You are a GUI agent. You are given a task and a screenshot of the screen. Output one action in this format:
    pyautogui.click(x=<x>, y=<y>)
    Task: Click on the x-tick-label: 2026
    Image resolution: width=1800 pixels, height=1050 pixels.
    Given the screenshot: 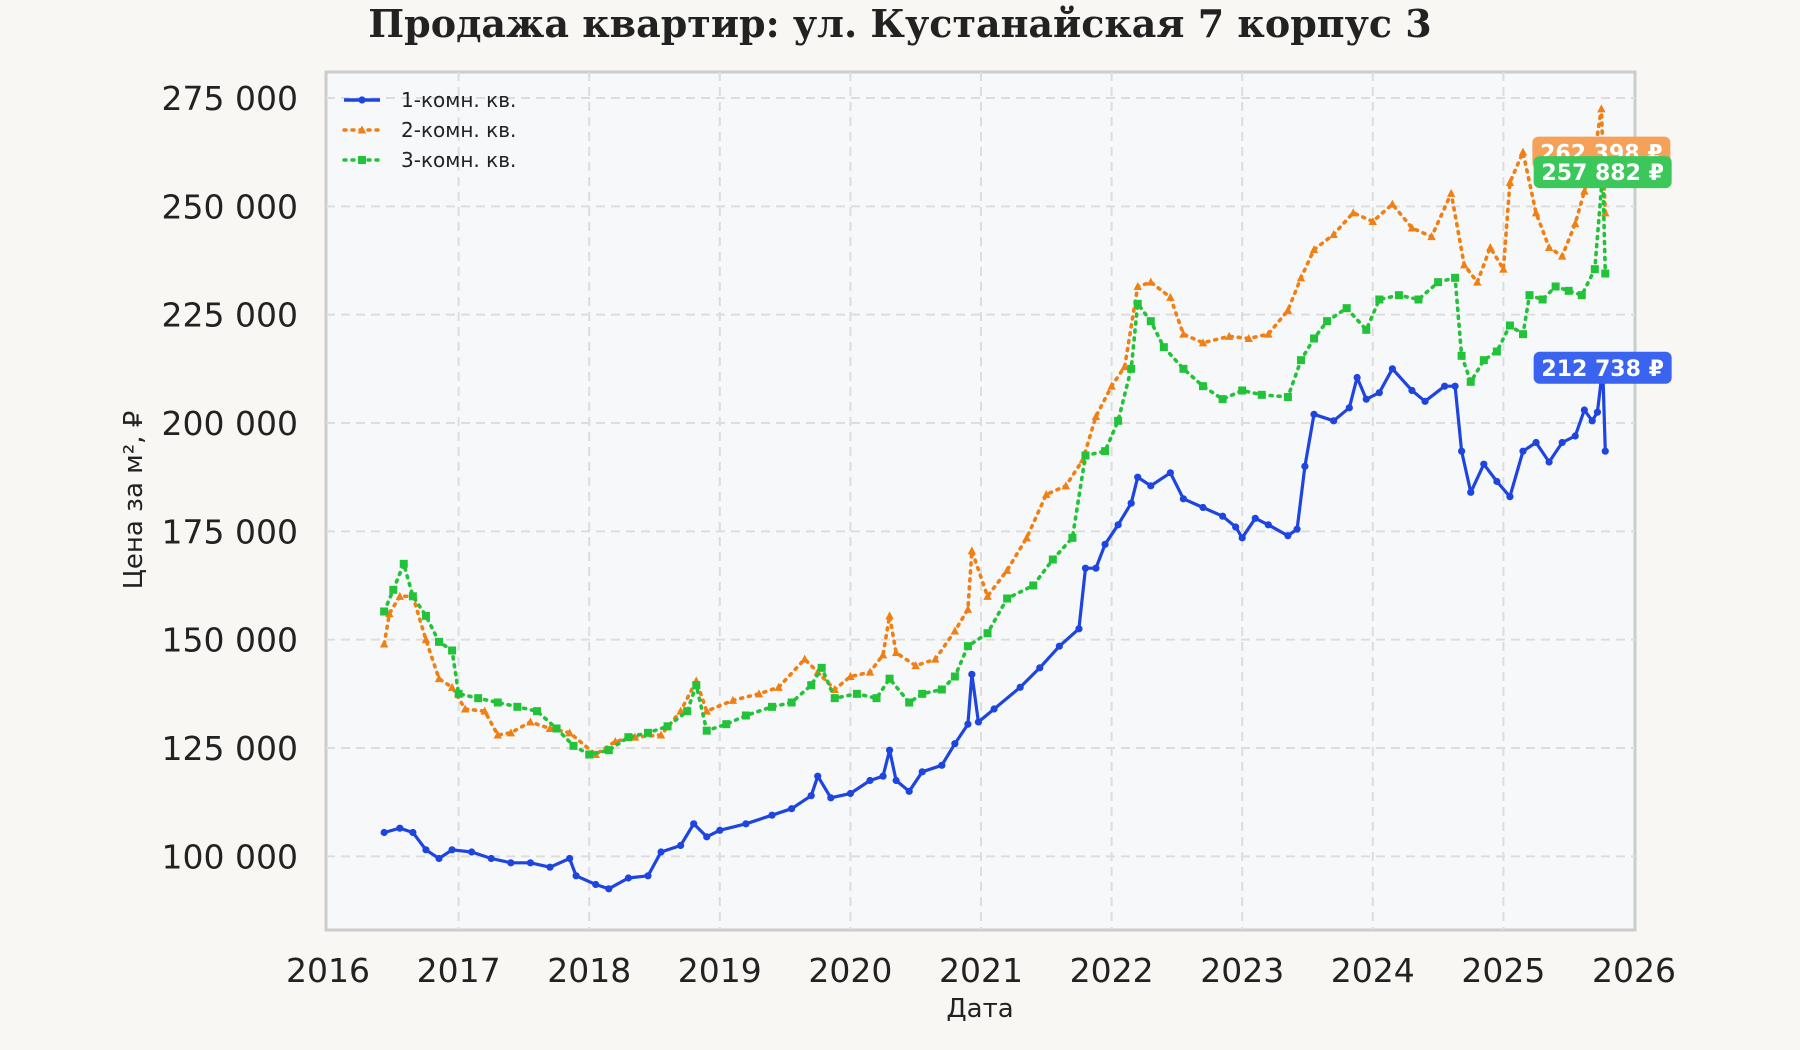 What is the action you would take?
    pyautogui.click(x=1634, y=970)
    